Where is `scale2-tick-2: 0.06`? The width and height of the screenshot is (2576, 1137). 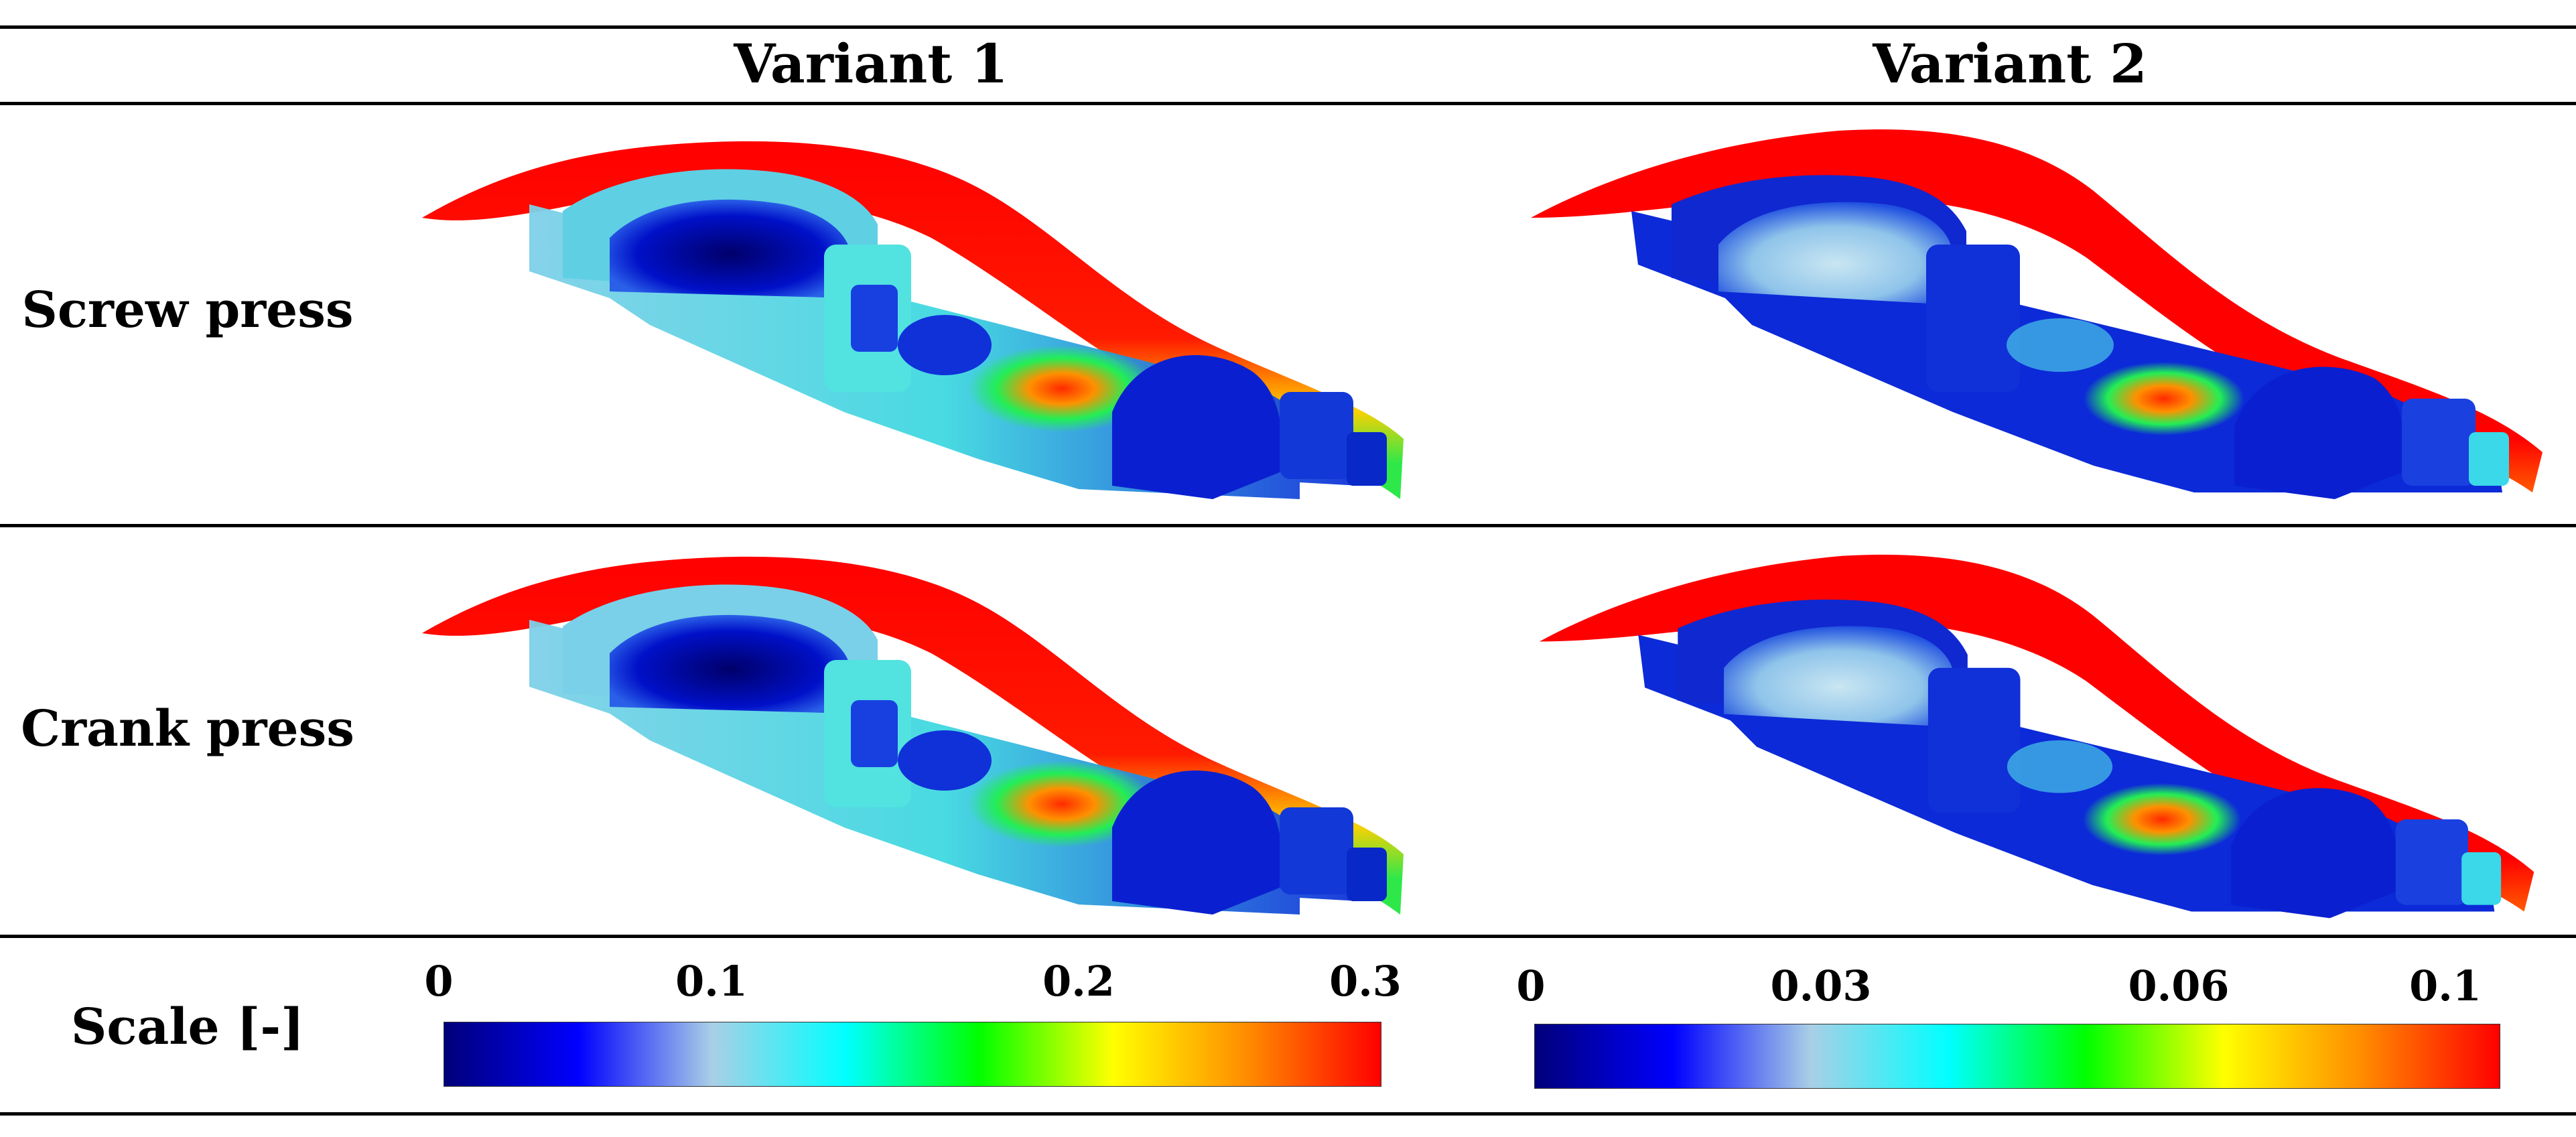 scale2-tick-2: 0.06 is located at coordinates (2179, 985).